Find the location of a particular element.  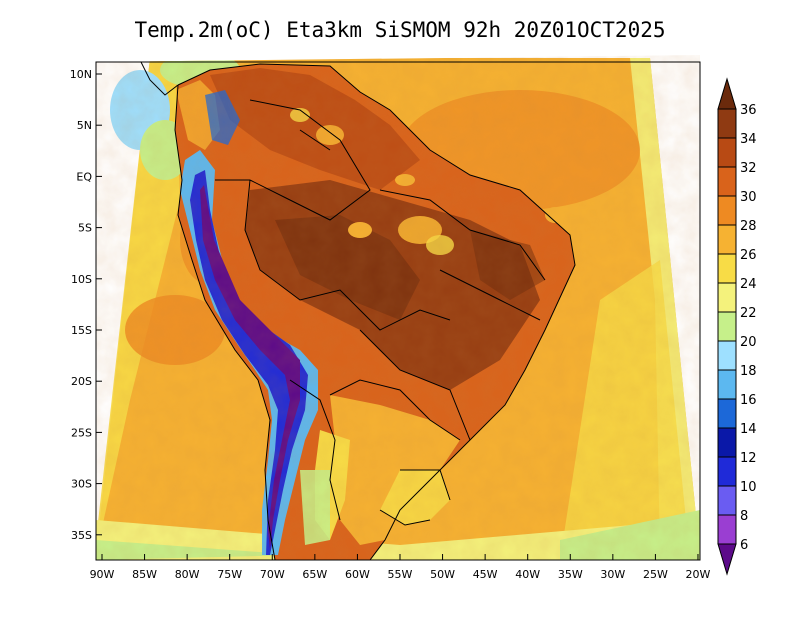

lon-tick-label: 25W is located at coordinates (655, 574).